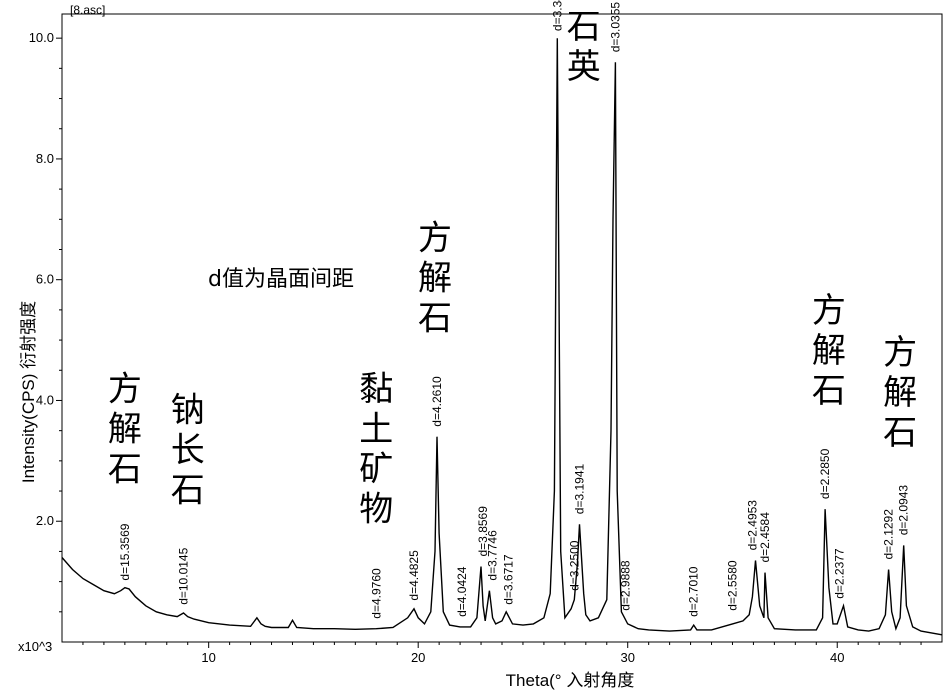 Image resolution: width=945 pixels, height=694 pixels. Describe the element at coordinates (574, 565) in the screenshot. I see `d-spacing-label: d=3.2500` at that location.